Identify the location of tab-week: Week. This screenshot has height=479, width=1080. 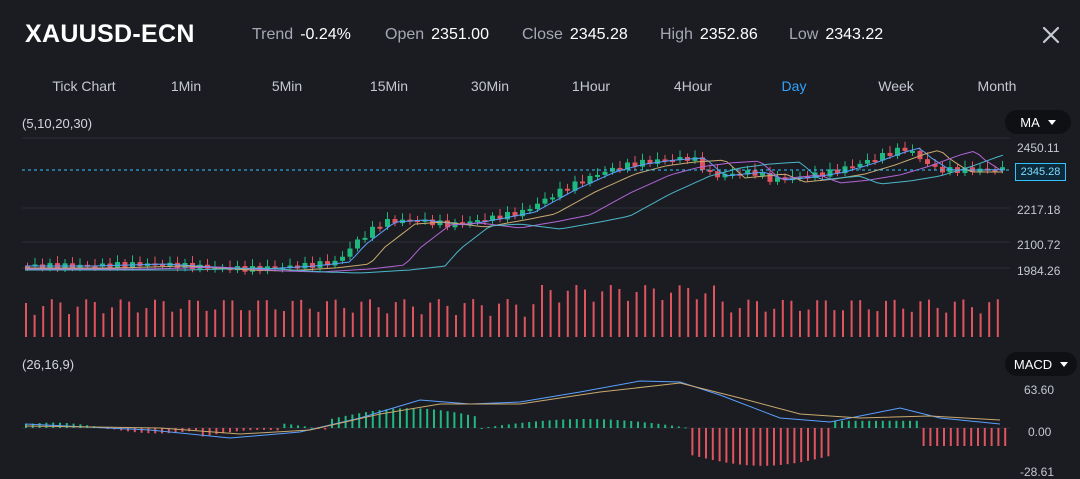
(896, 86).